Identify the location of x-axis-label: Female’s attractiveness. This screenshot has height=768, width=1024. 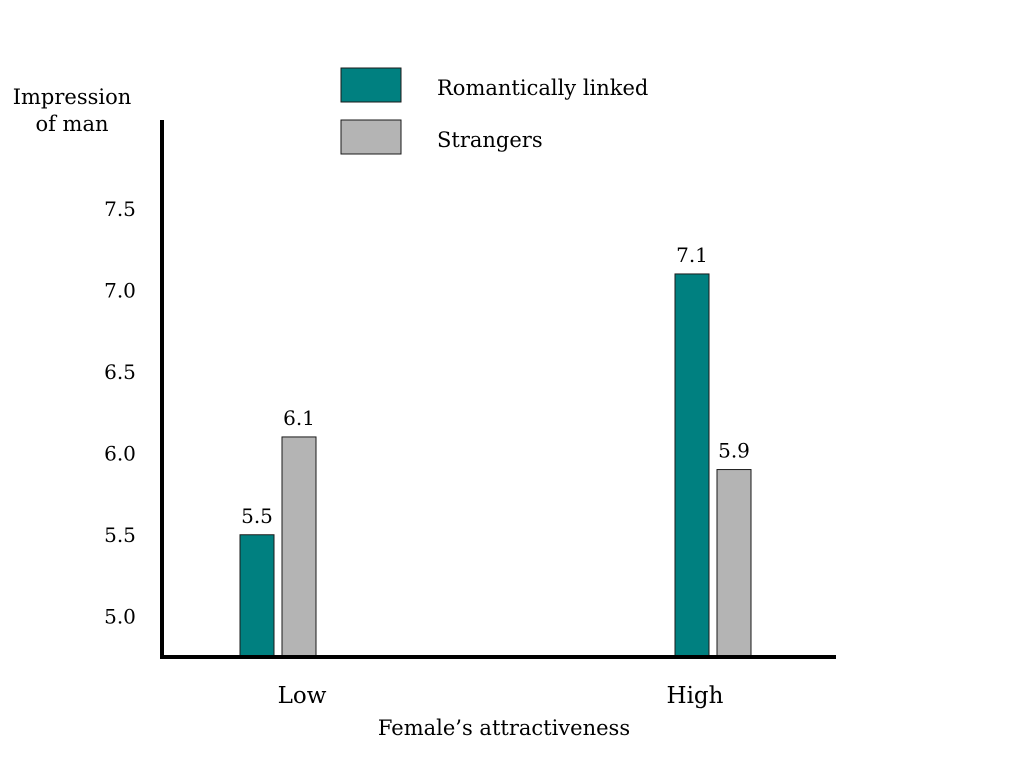
(504, 728).